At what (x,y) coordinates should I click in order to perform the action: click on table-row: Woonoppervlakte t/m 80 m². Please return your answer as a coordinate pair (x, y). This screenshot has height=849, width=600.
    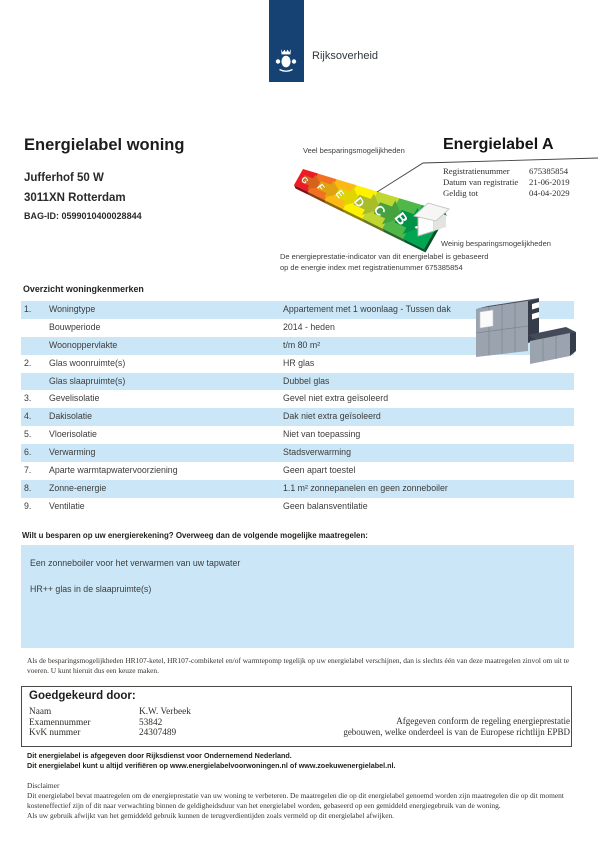
    Looking at the image, I should click on (297, 345).